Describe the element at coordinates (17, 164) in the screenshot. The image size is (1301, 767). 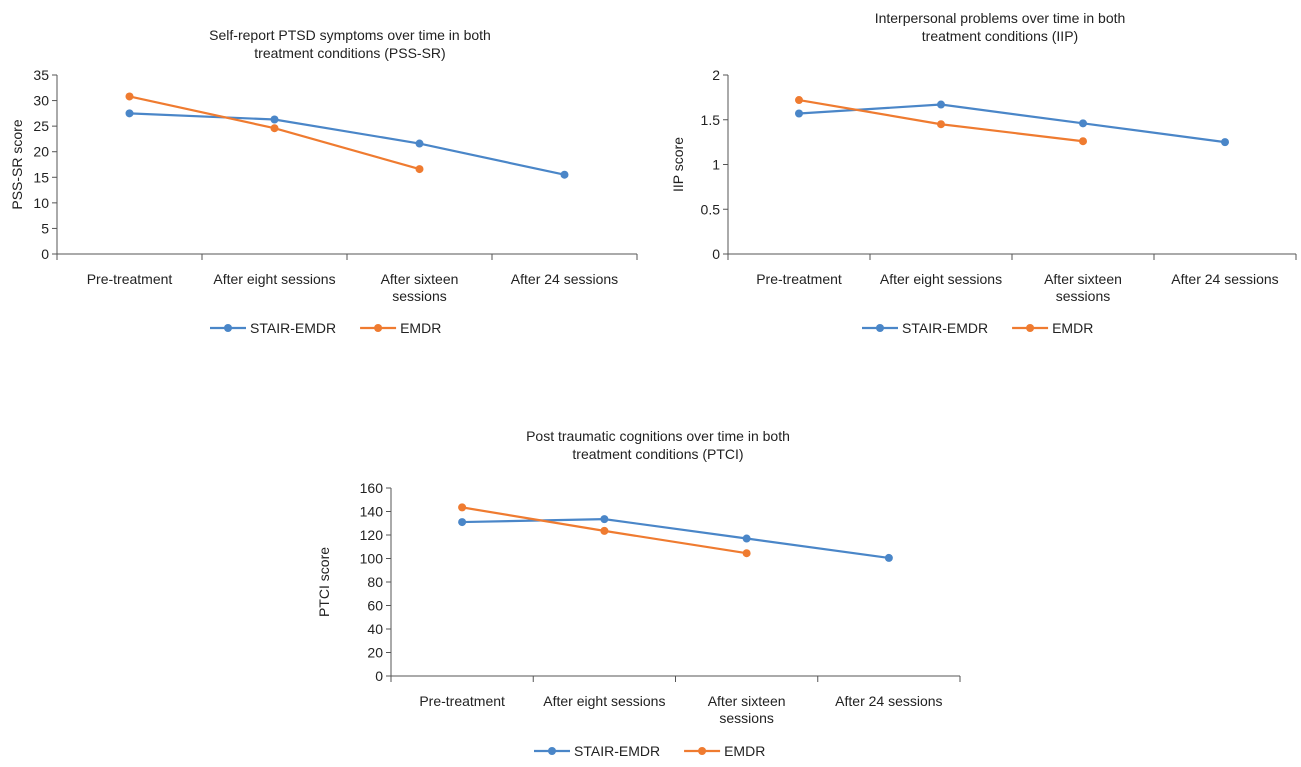
I see `y-axis-label: PSS-SR score` at that location.